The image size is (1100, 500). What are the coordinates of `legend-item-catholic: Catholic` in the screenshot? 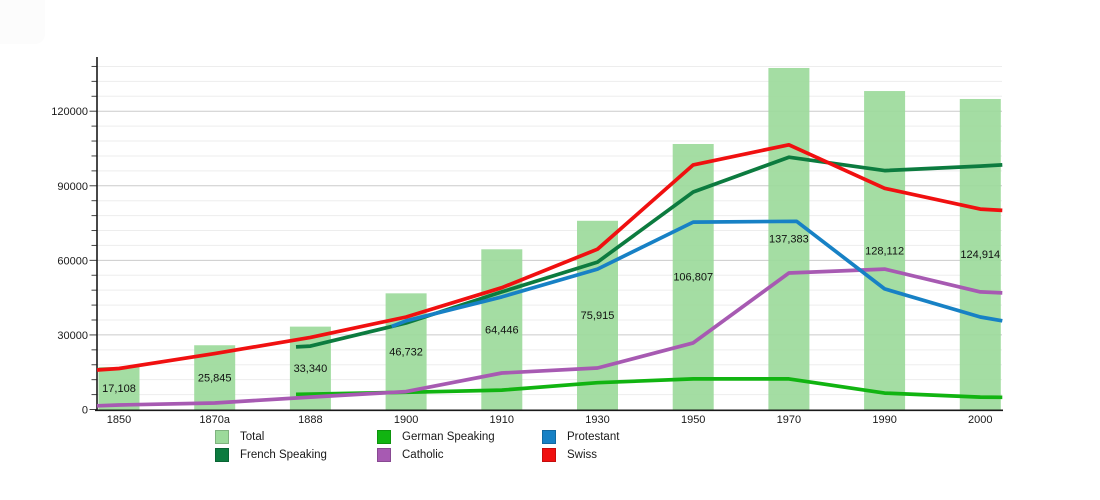 It's located at (459, 455).